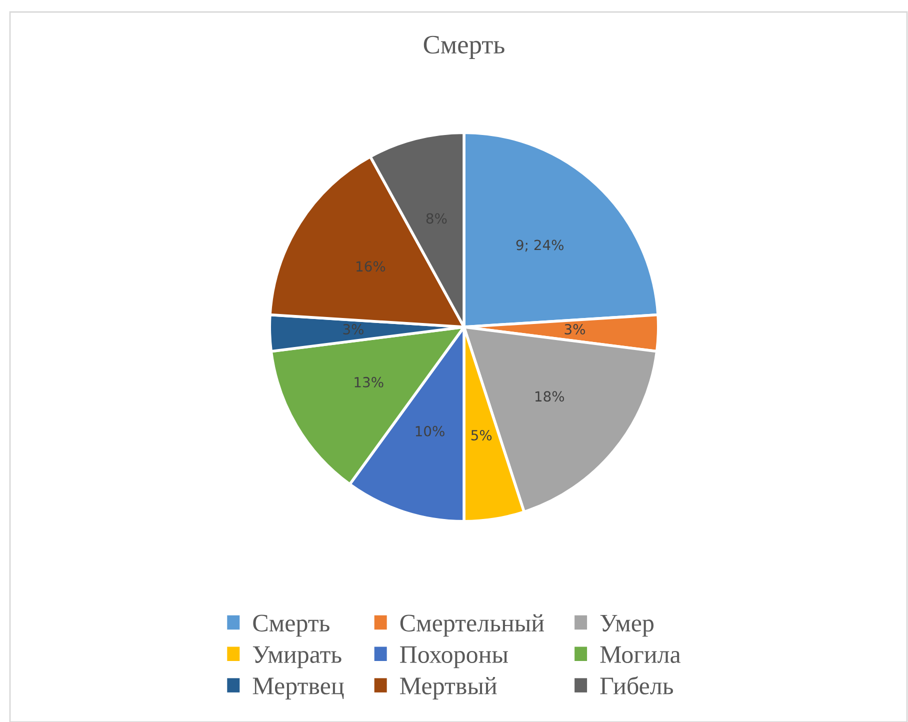 The width and height of the screenshot is (908, 722). Describe the element at coordinates (637, 685) in the screenshot. I see `legend-label: Гибель` at that location.